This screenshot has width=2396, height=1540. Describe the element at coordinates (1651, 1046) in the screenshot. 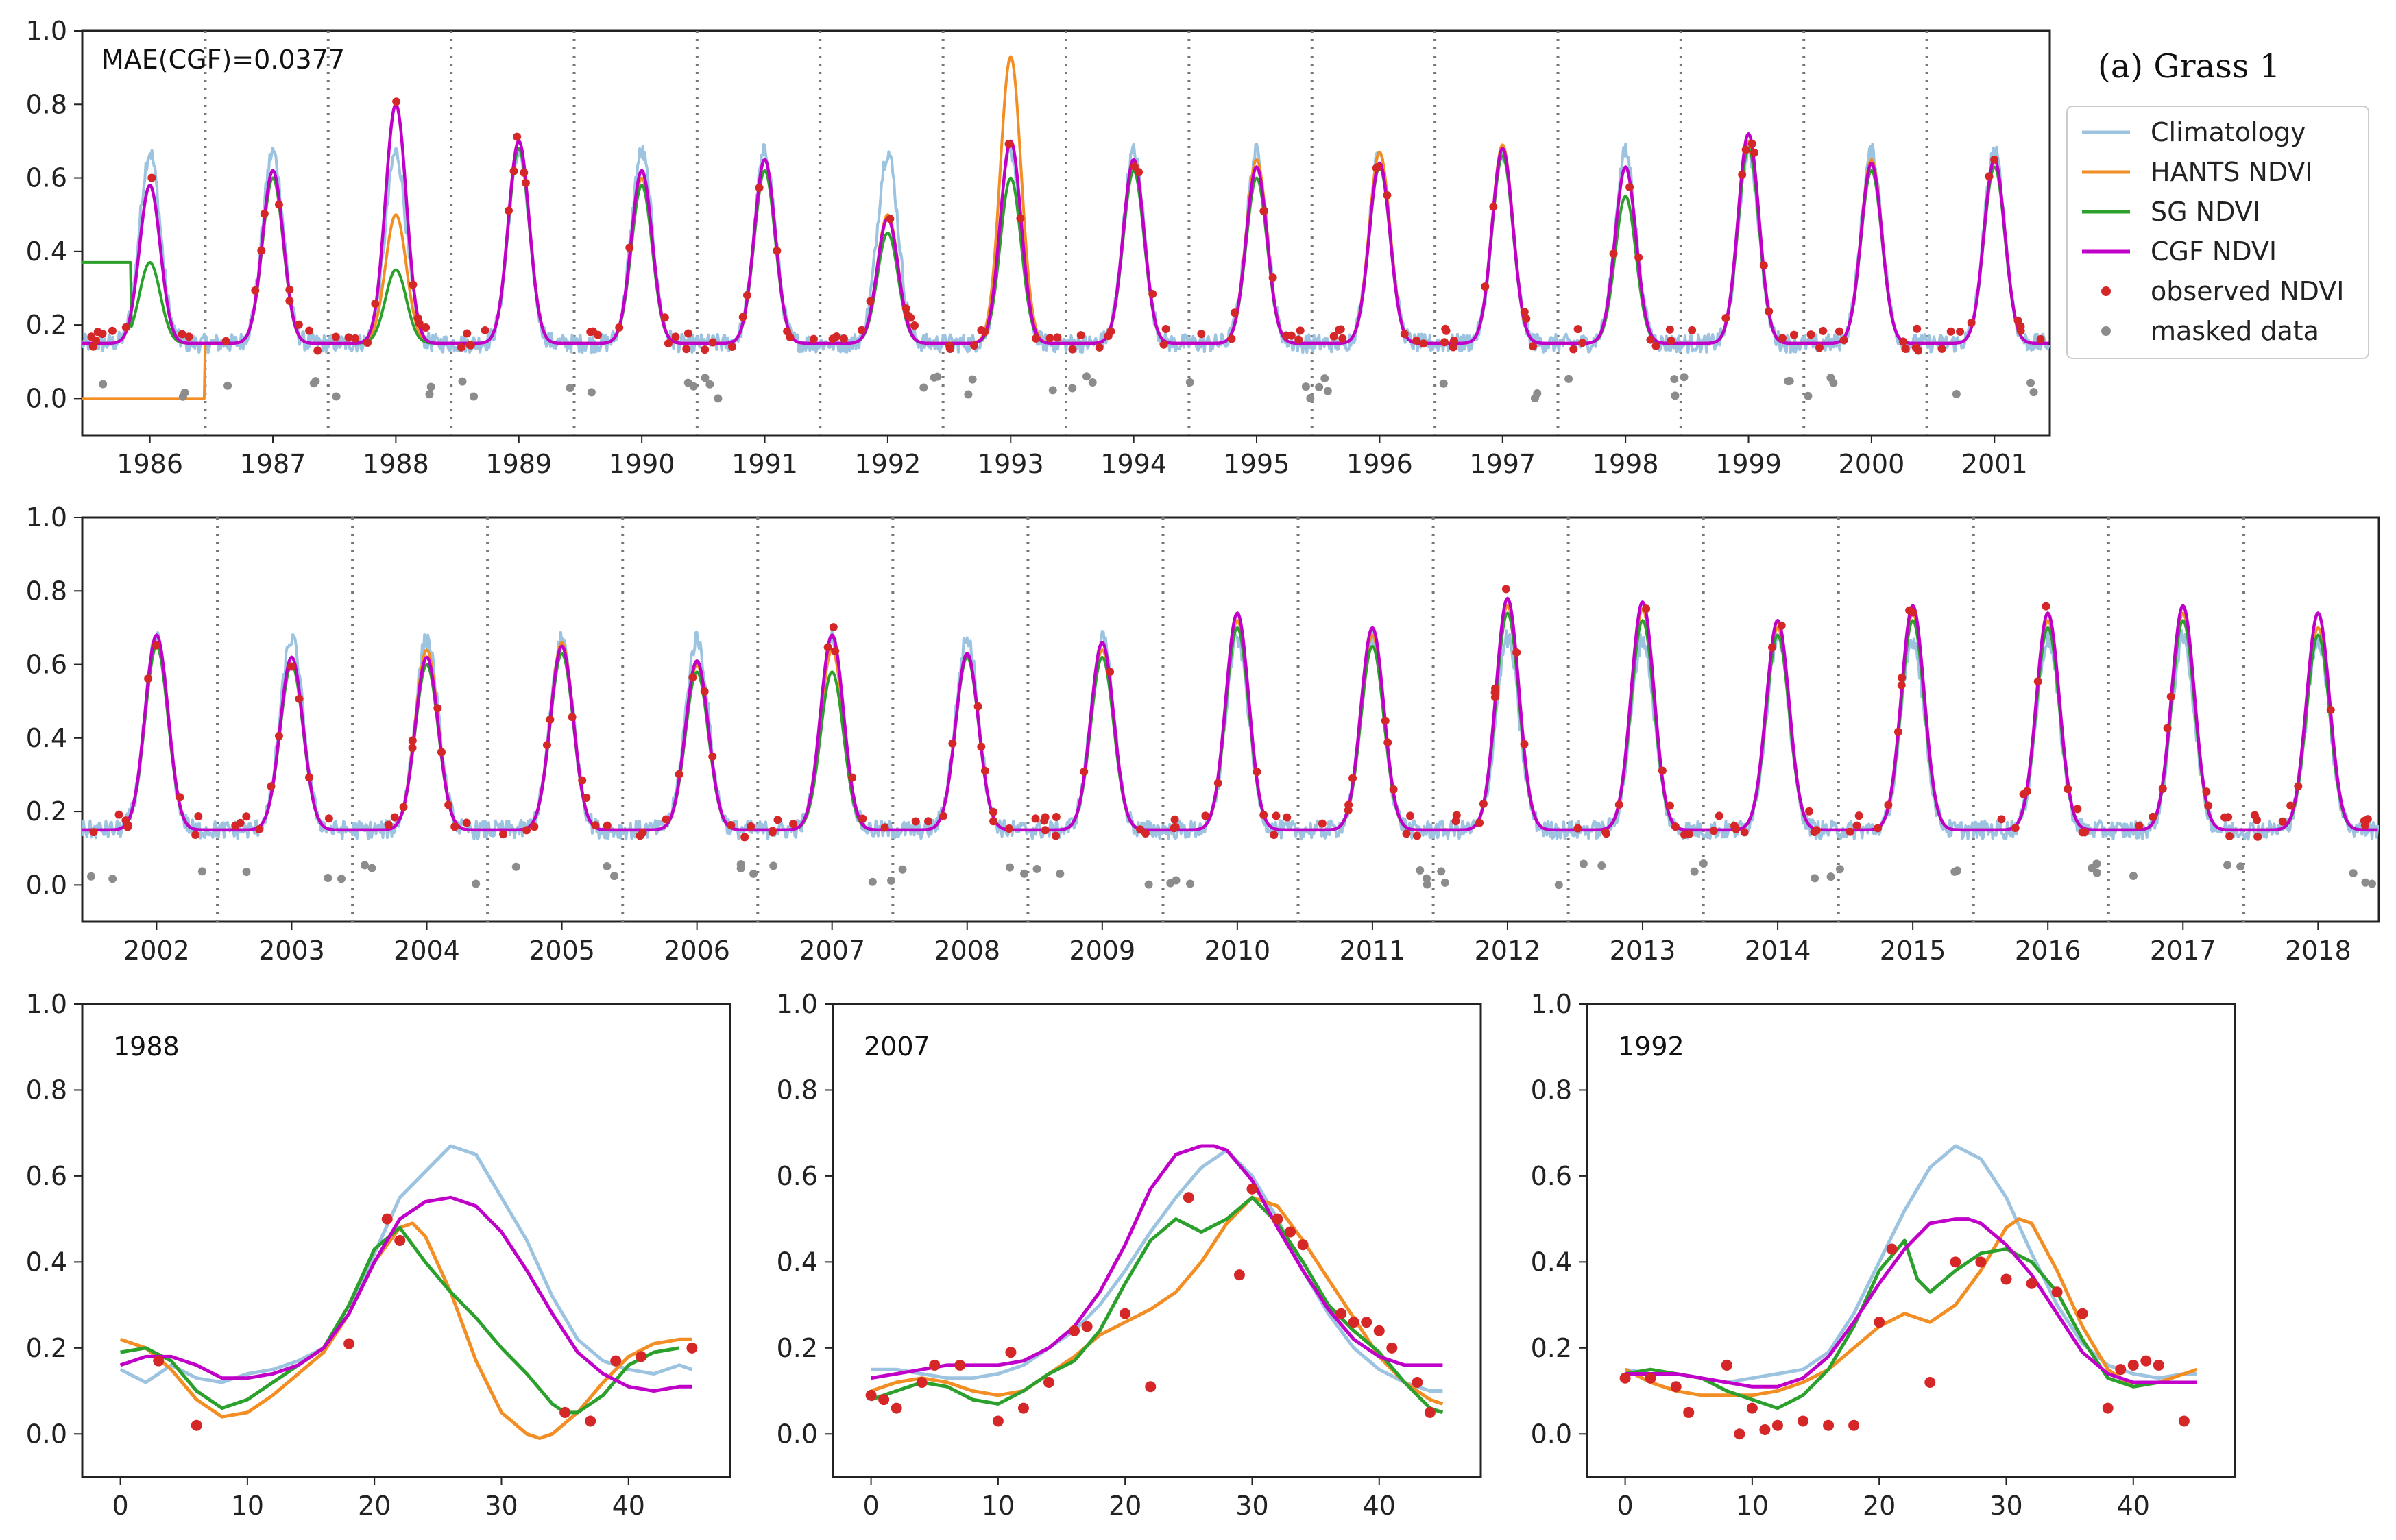

I see `panel-1992-year-label: 1992` at that location.